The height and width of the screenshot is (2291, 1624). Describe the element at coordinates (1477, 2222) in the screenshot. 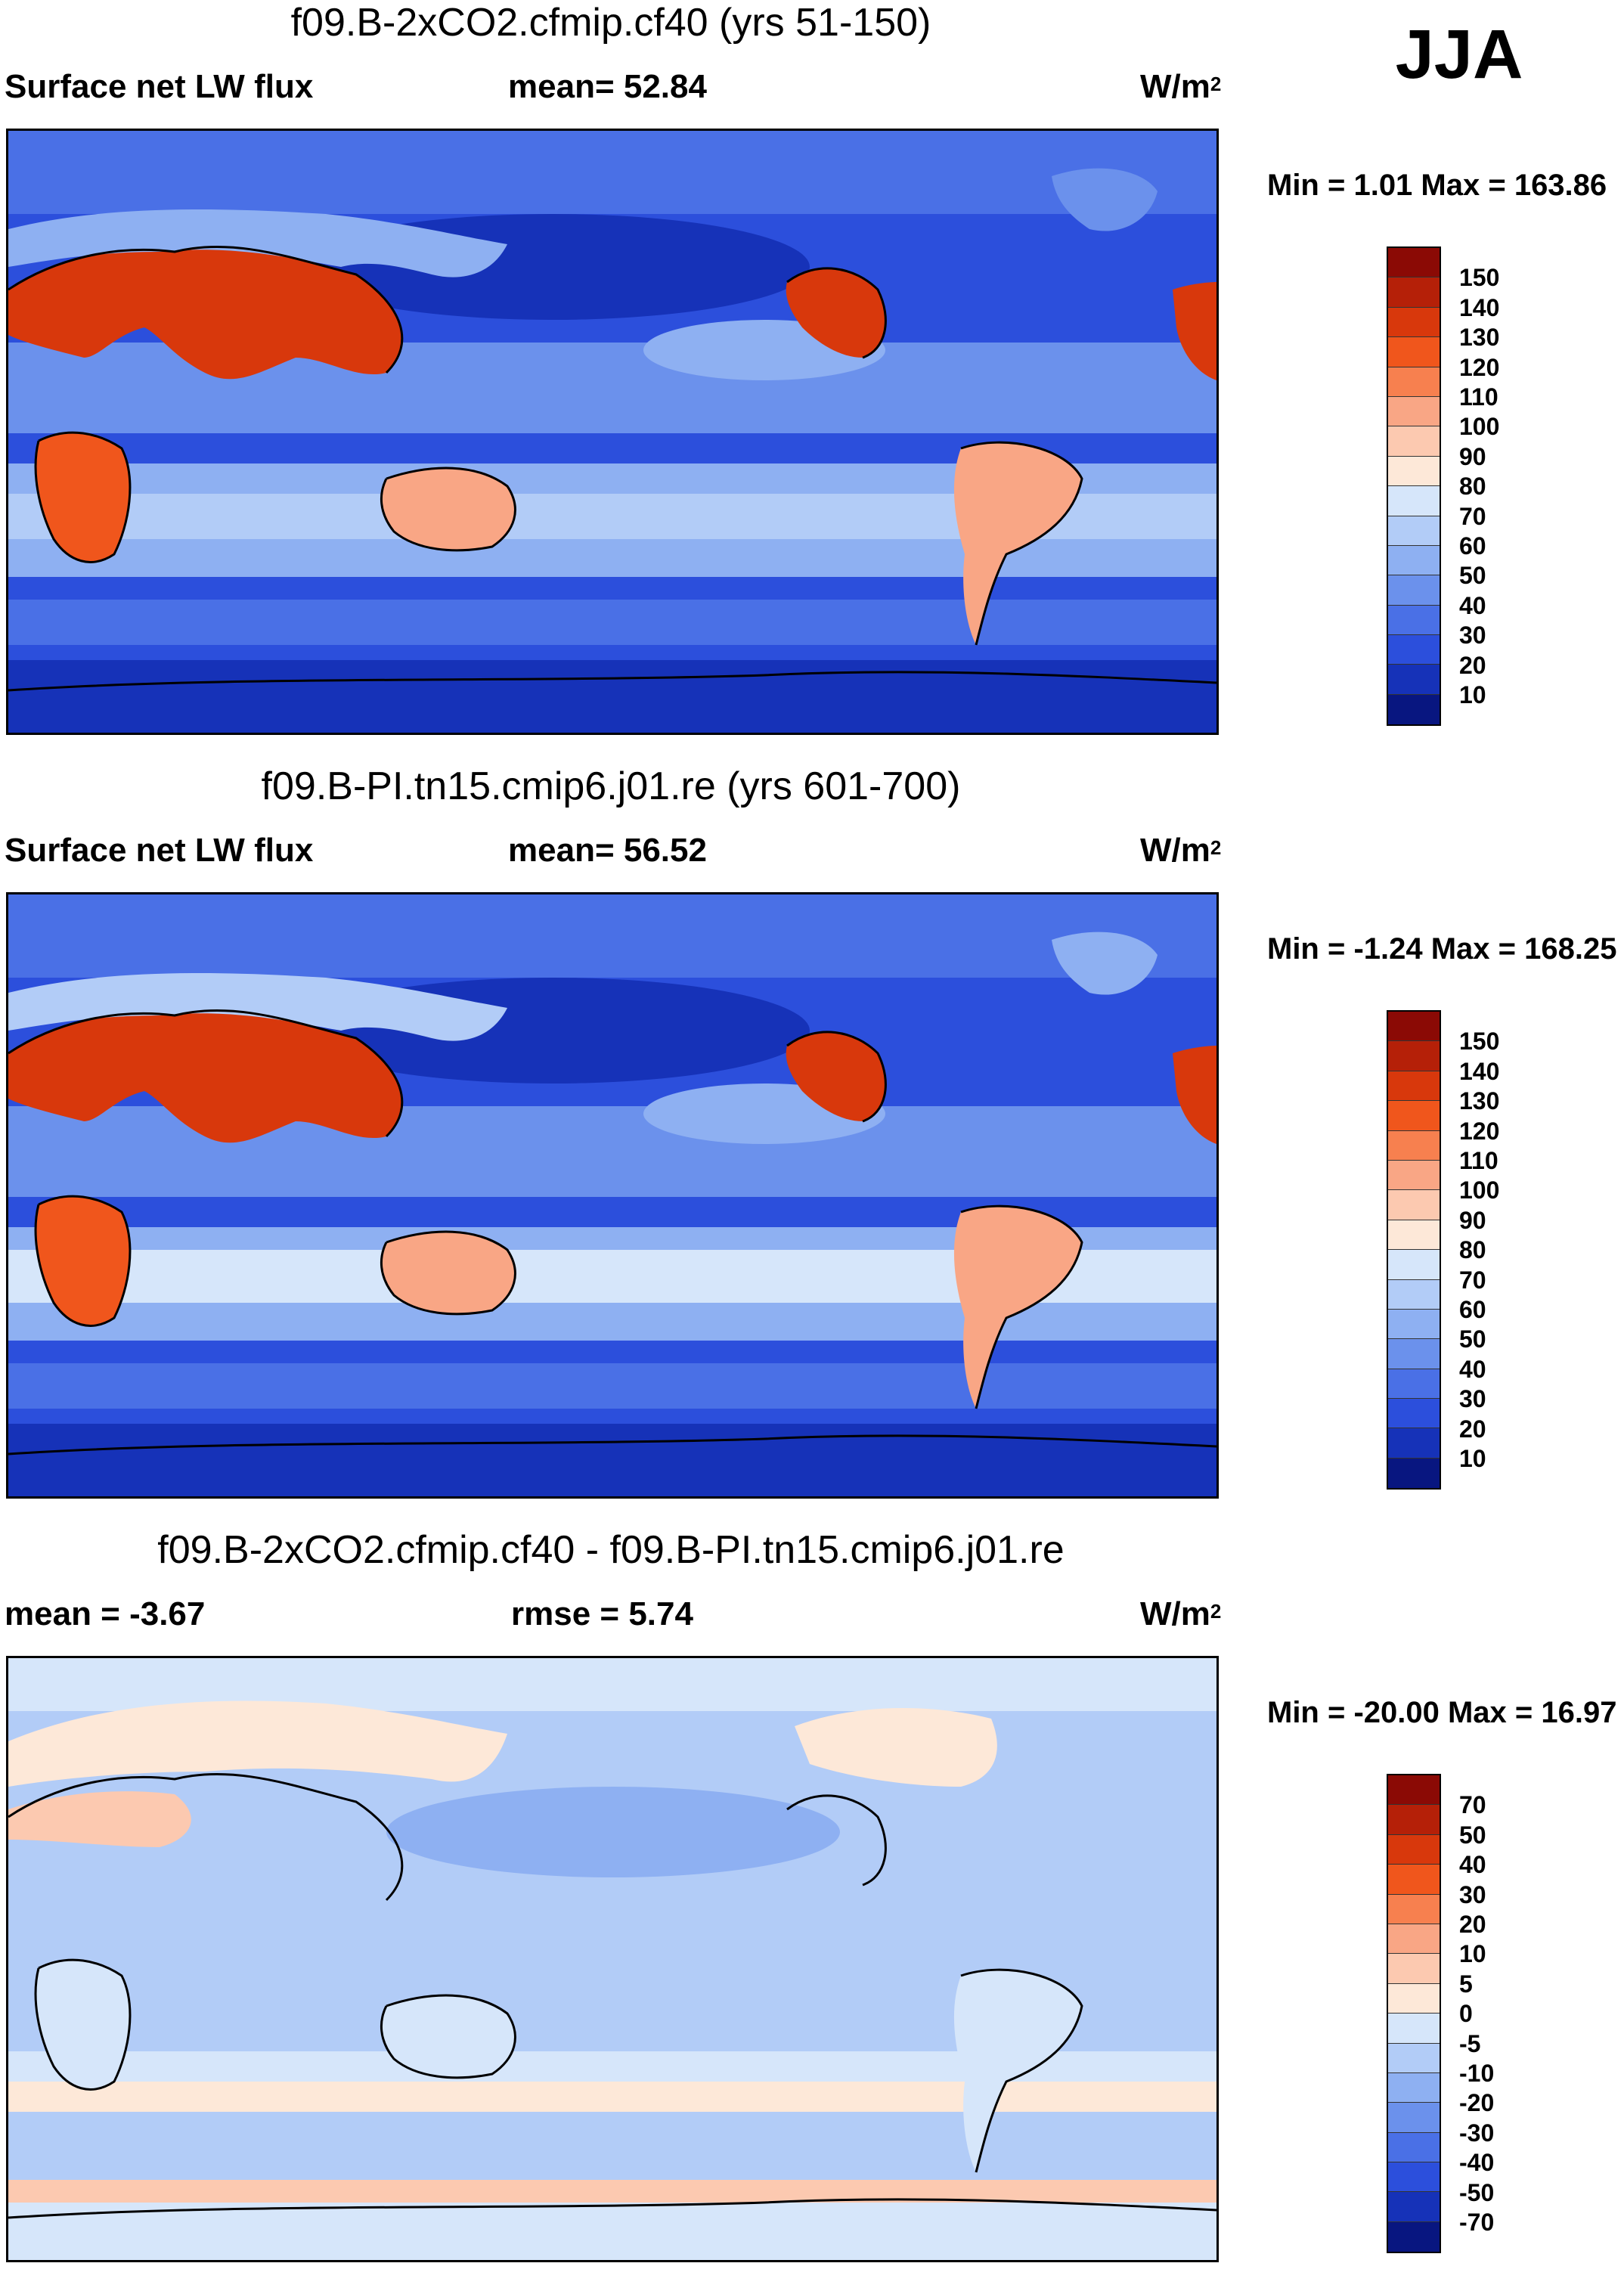

I see `colorbar-tick-label: -70` at that location.